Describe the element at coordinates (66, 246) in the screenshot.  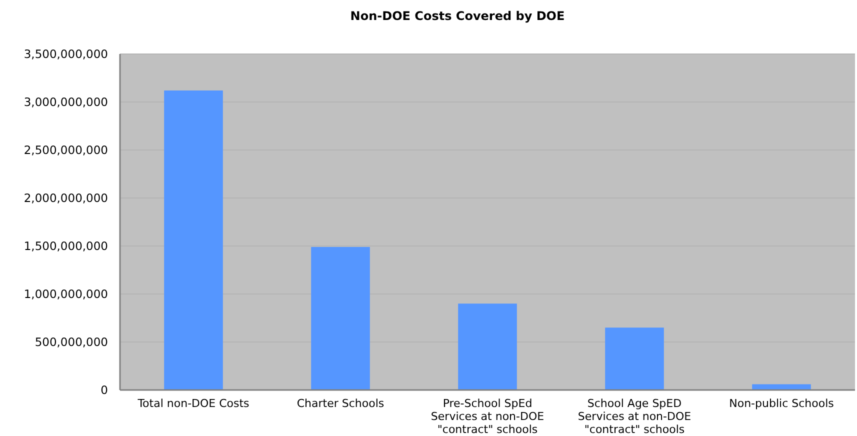
I see `y-tick-label: 1,500,000,000` at that location.